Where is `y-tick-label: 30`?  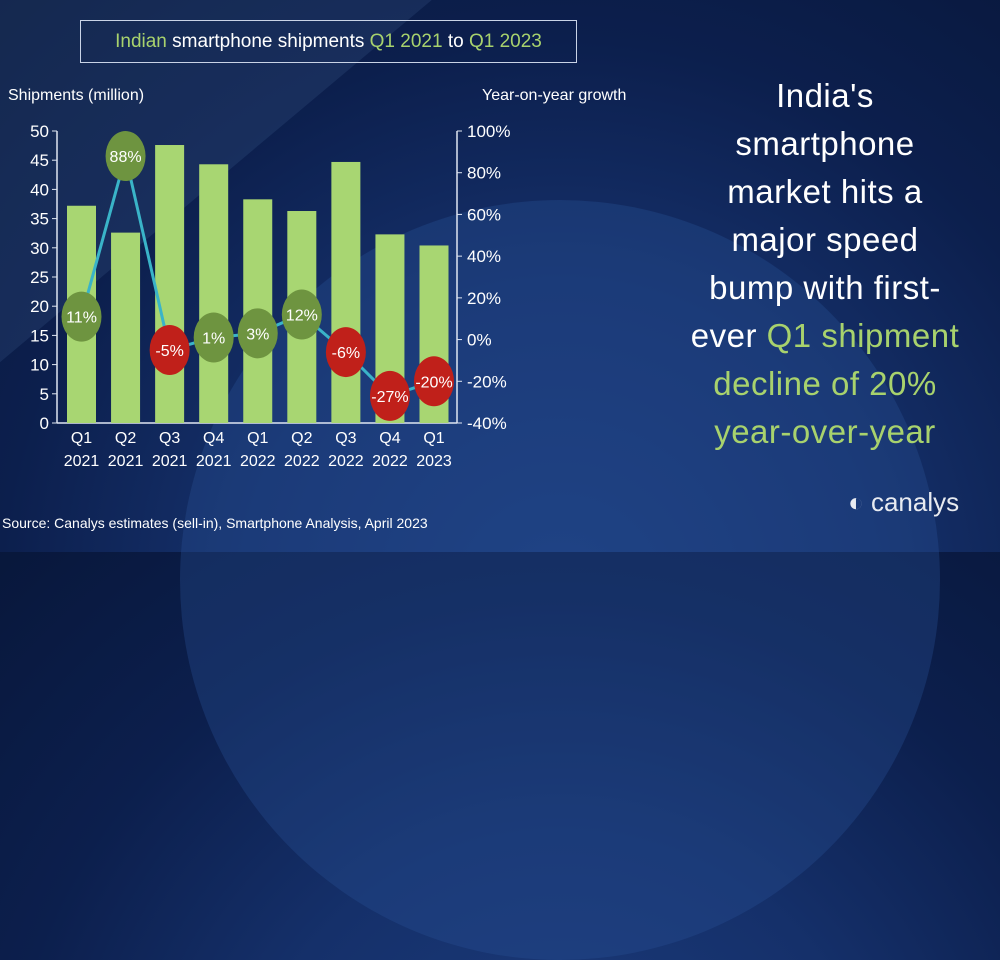 y-tick-label: 30 is located at coordinates (39, 248).